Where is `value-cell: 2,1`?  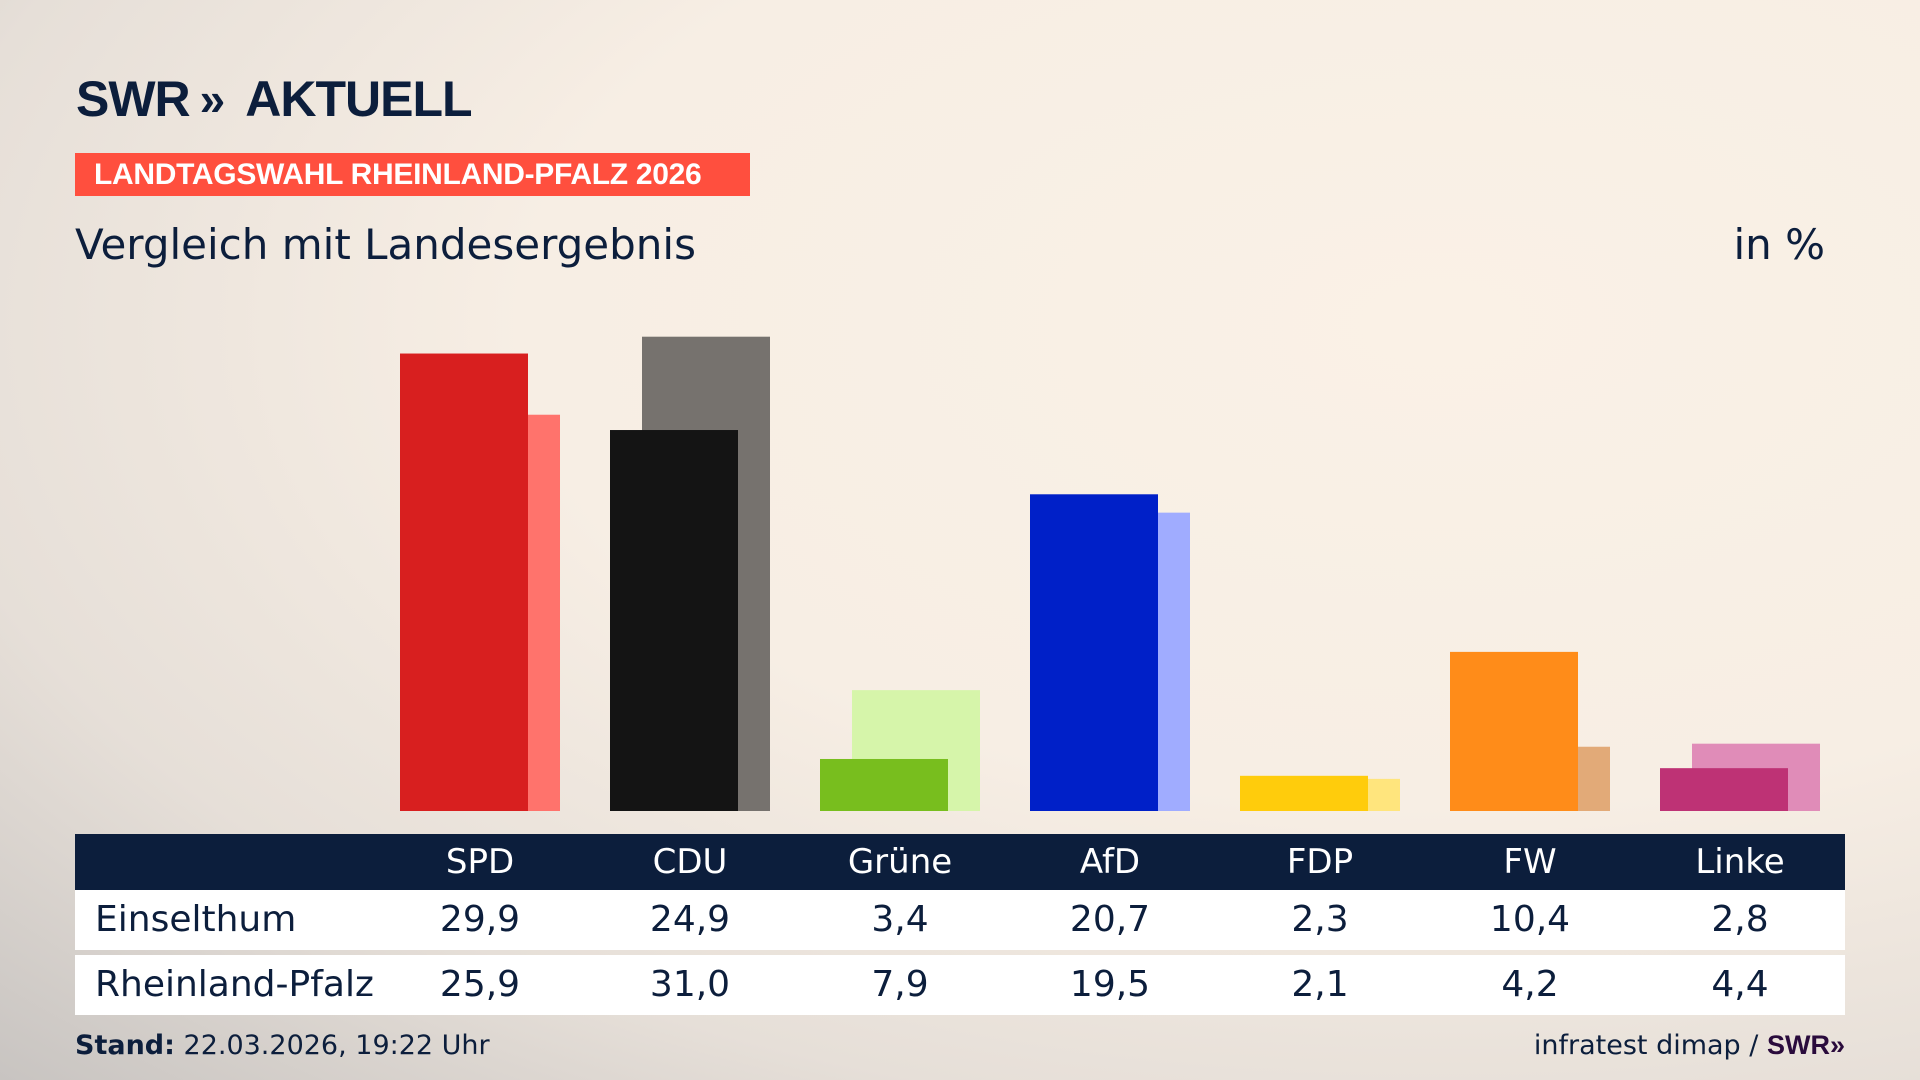 value-cell: 2,1 is located at coordinates (1320, 984).